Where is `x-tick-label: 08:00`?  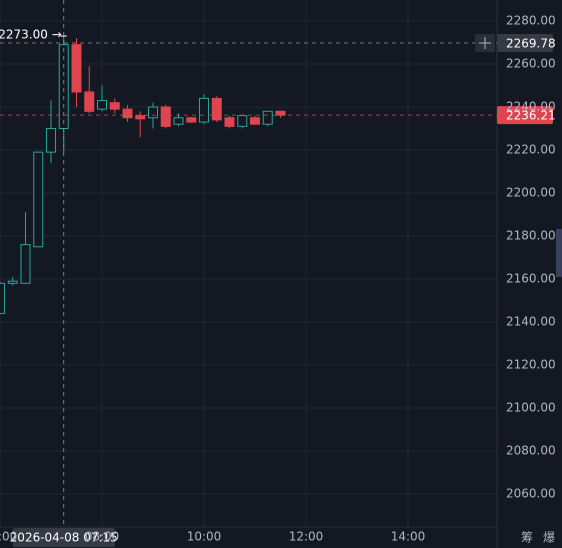
x-tick-label: 08:00 is located at coordinates (102, 537).